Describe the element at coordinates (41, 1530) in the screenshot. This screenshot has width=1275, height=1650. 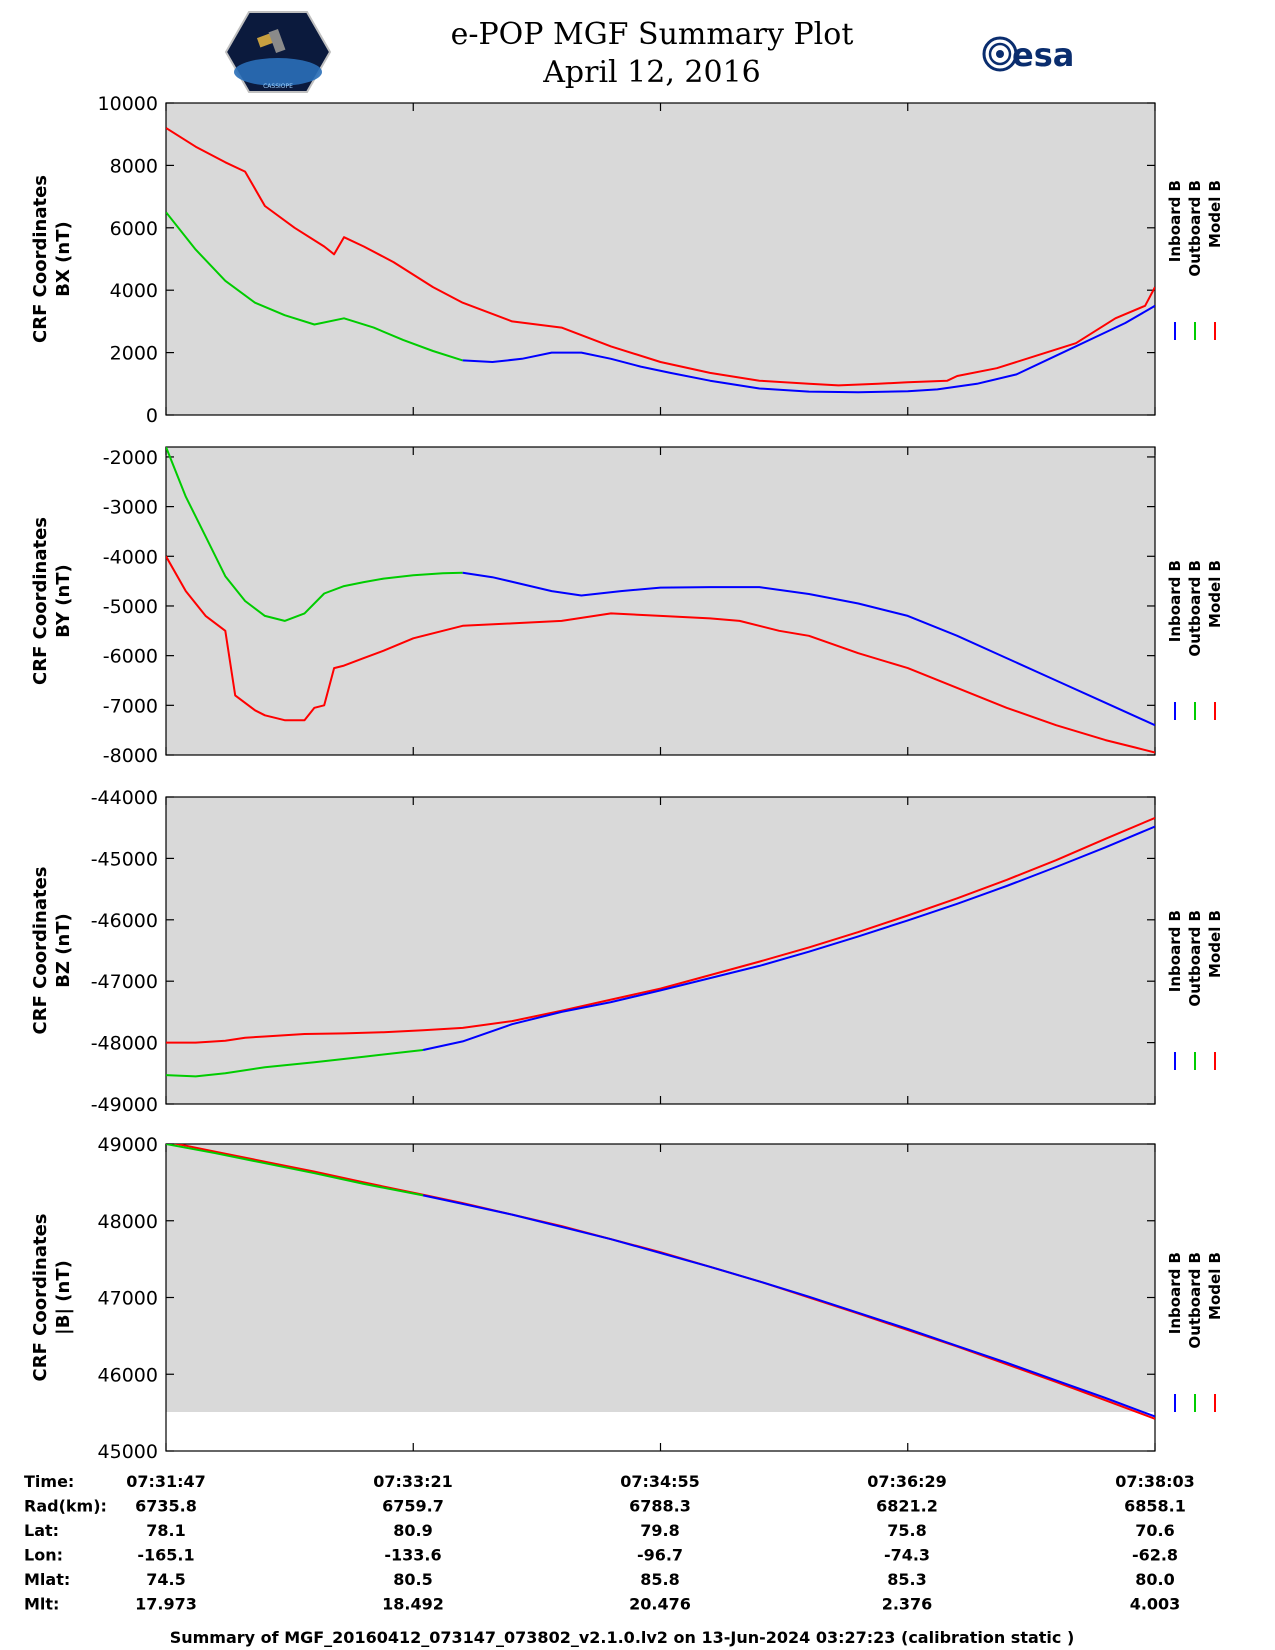
I see `info-row-label: Lat:` at that location.